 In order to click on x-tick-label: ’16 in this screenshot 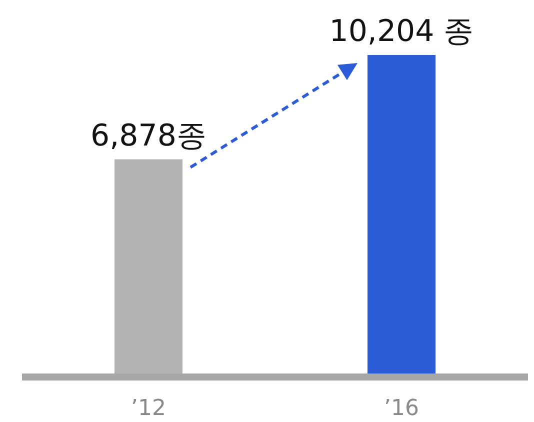, I will do `click(401, 408)`.